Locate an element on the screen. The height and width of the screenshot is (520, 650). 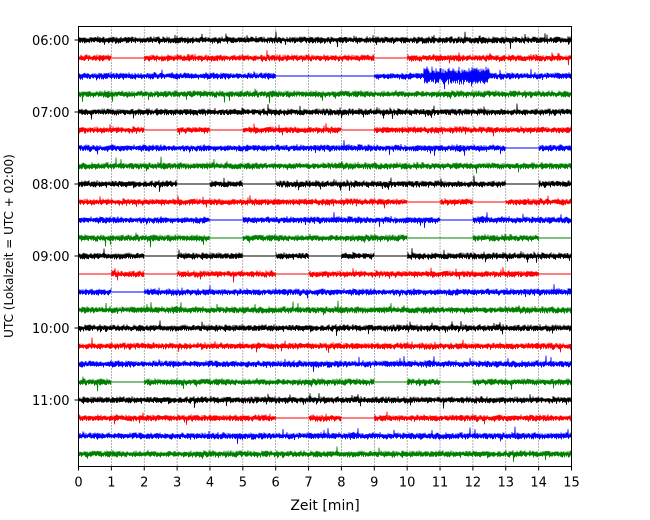
x-tick-label: 9 is located at coordinates (374, 483).